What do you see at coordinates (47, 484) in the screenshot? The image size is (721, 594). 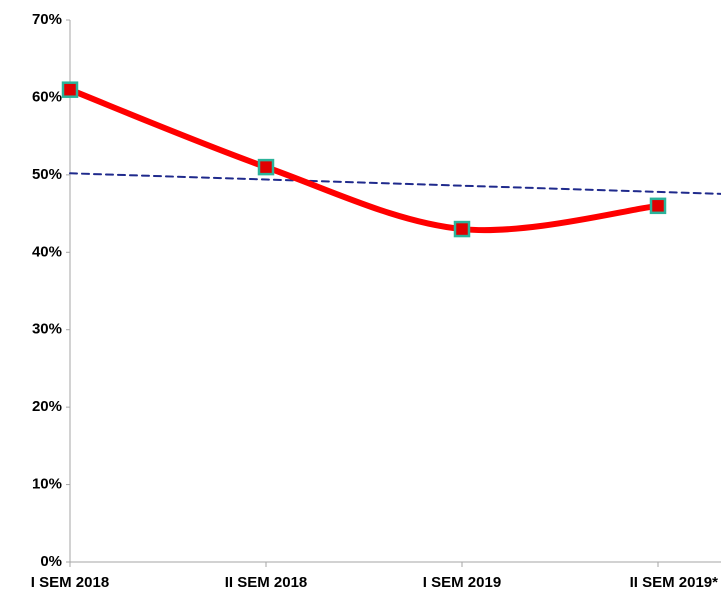 I see `y-tick-label: 10%` at bounding box center [47, 484].